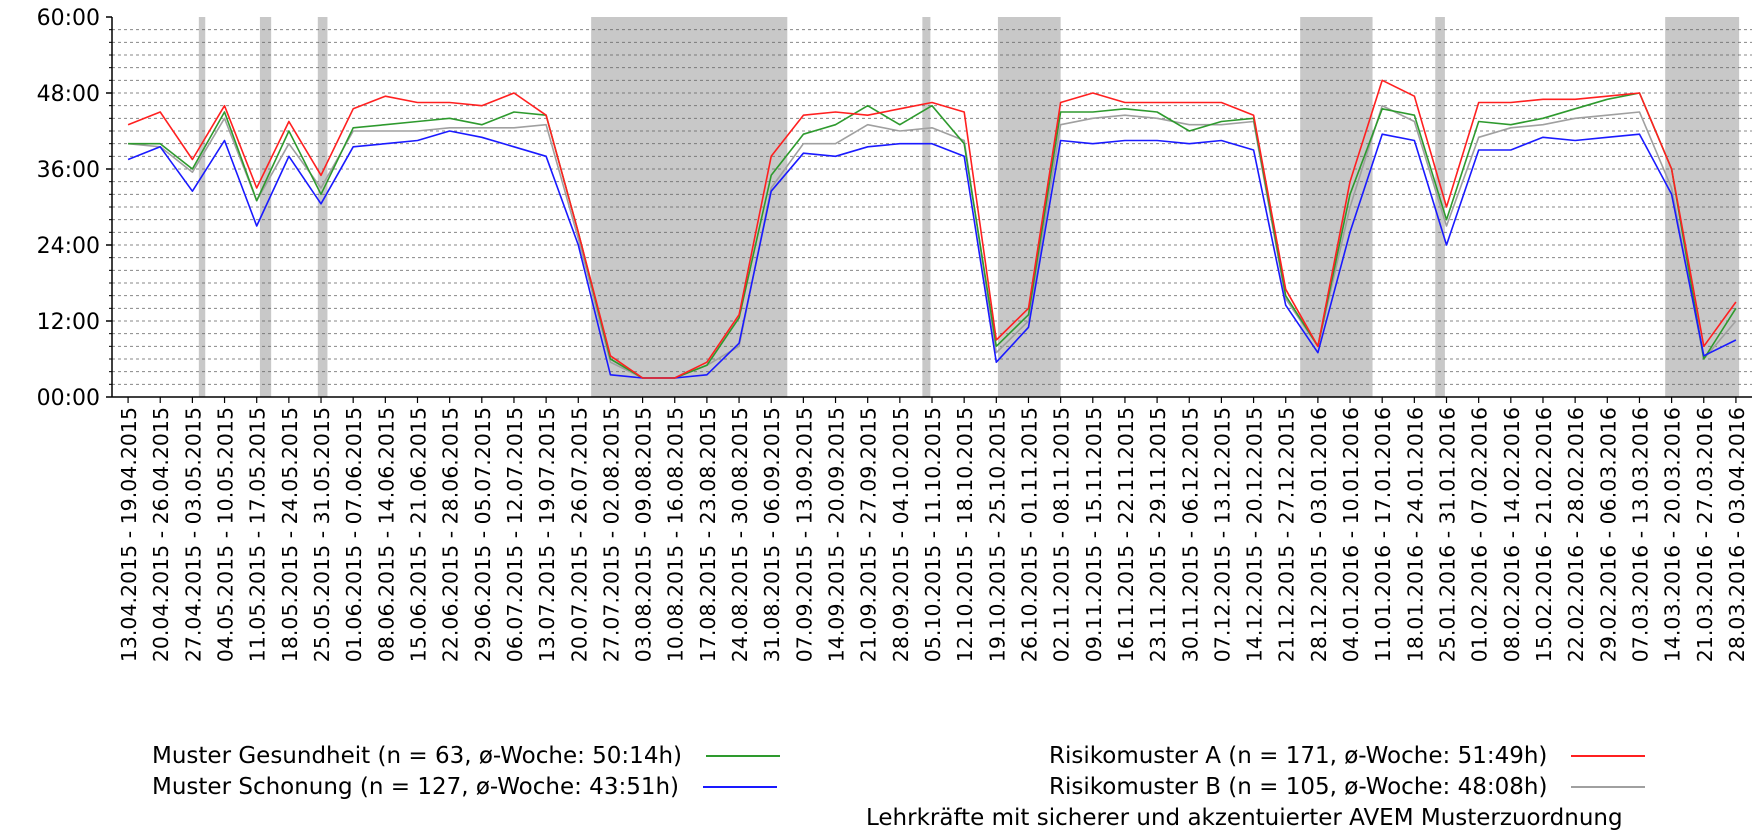 Image resolution: width=1760 pixels, height=834 pixels. Describe the element at coordinates (1351, 534) in the screenshot. I see `x-tick-label: 04.01.2016 - 10.01.2016` at that location.